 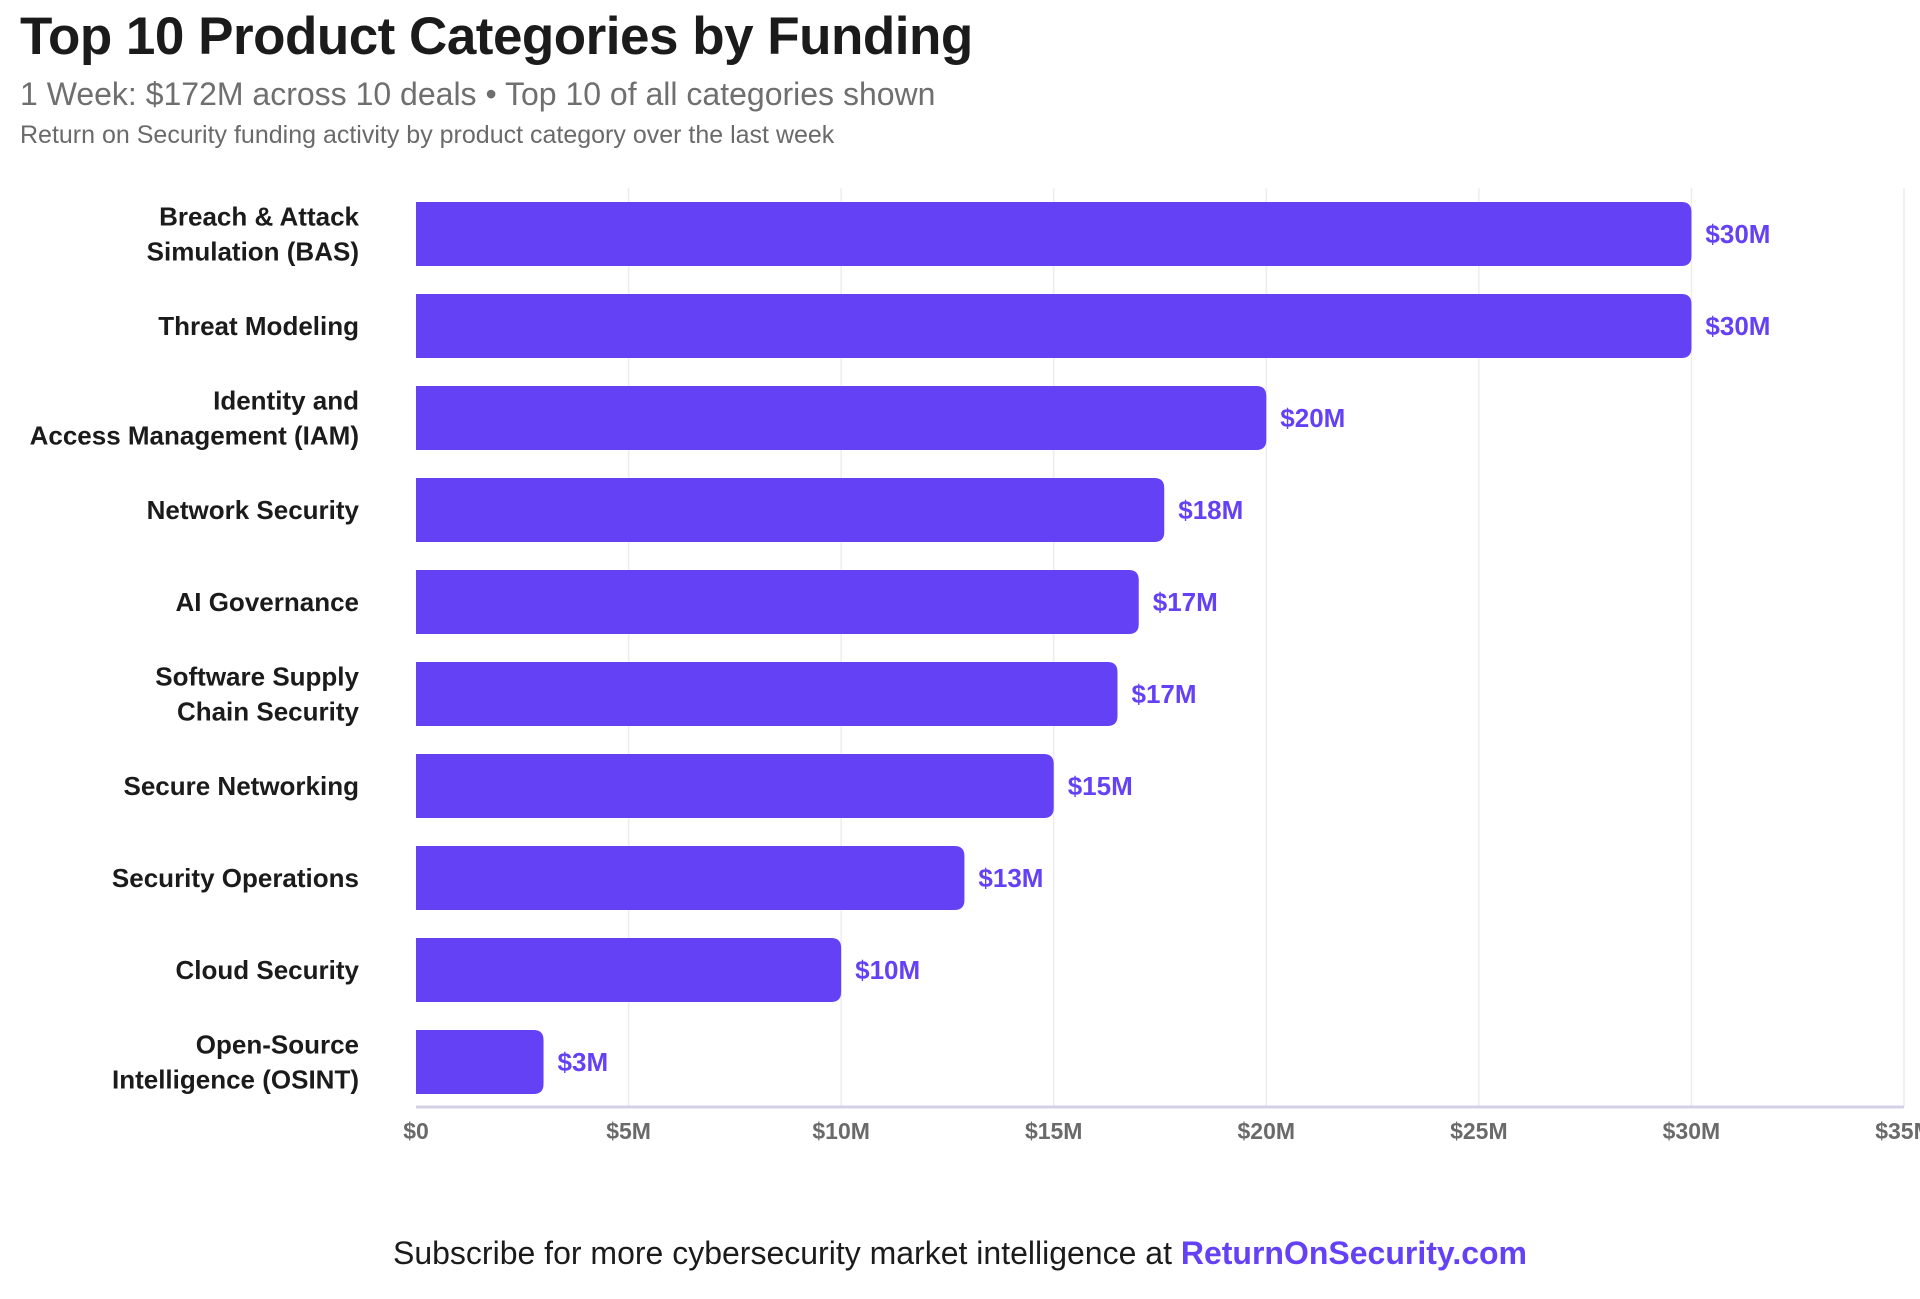 I want to click on value-label: $20M, so click(x=1312, y=418).